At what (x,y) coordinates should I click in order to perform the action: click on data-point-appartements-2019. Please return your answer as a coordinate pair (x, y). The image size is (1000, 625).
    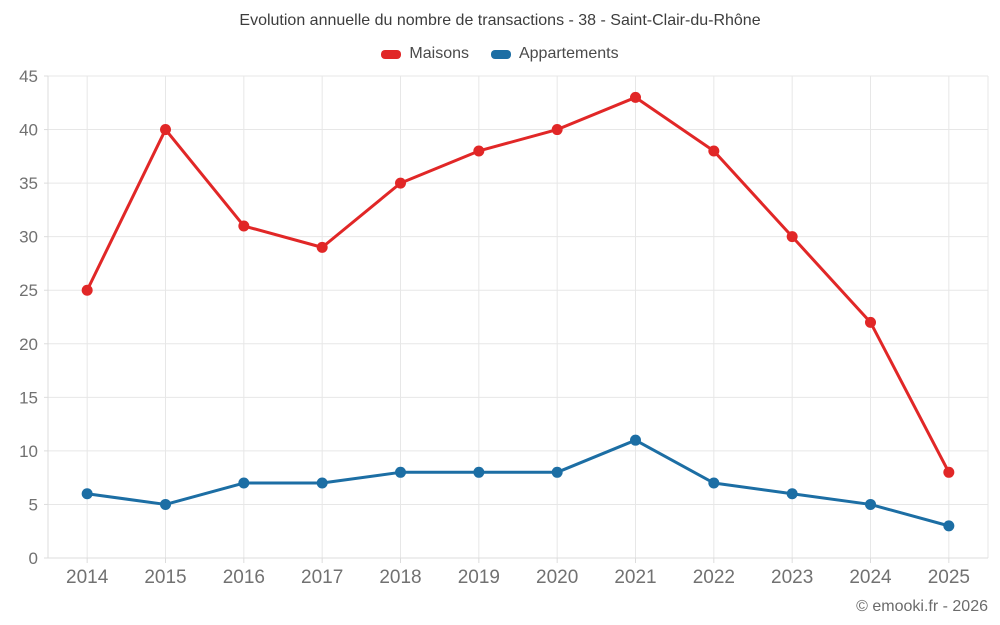
    Looking at the image, I should click on (479, 472).